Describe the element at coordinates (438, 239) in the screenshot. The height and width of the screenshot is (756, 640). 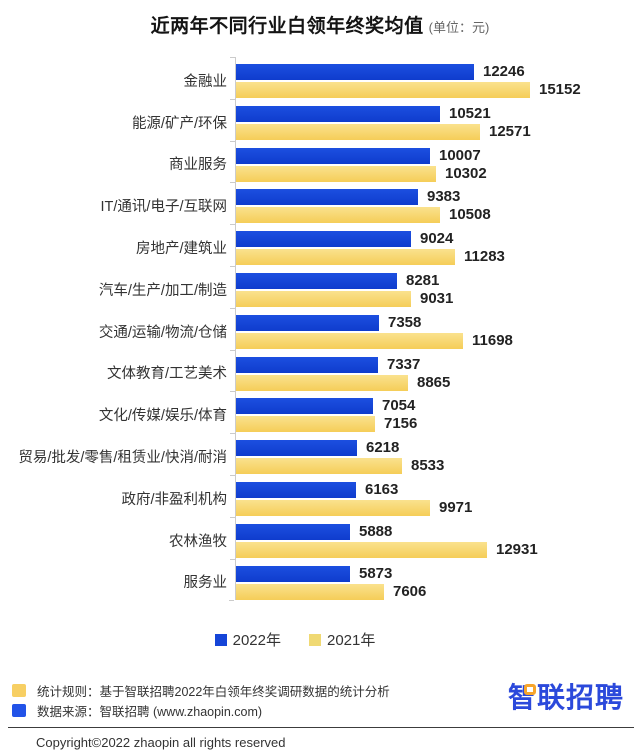
I see `bar-line: 9024` at that location.